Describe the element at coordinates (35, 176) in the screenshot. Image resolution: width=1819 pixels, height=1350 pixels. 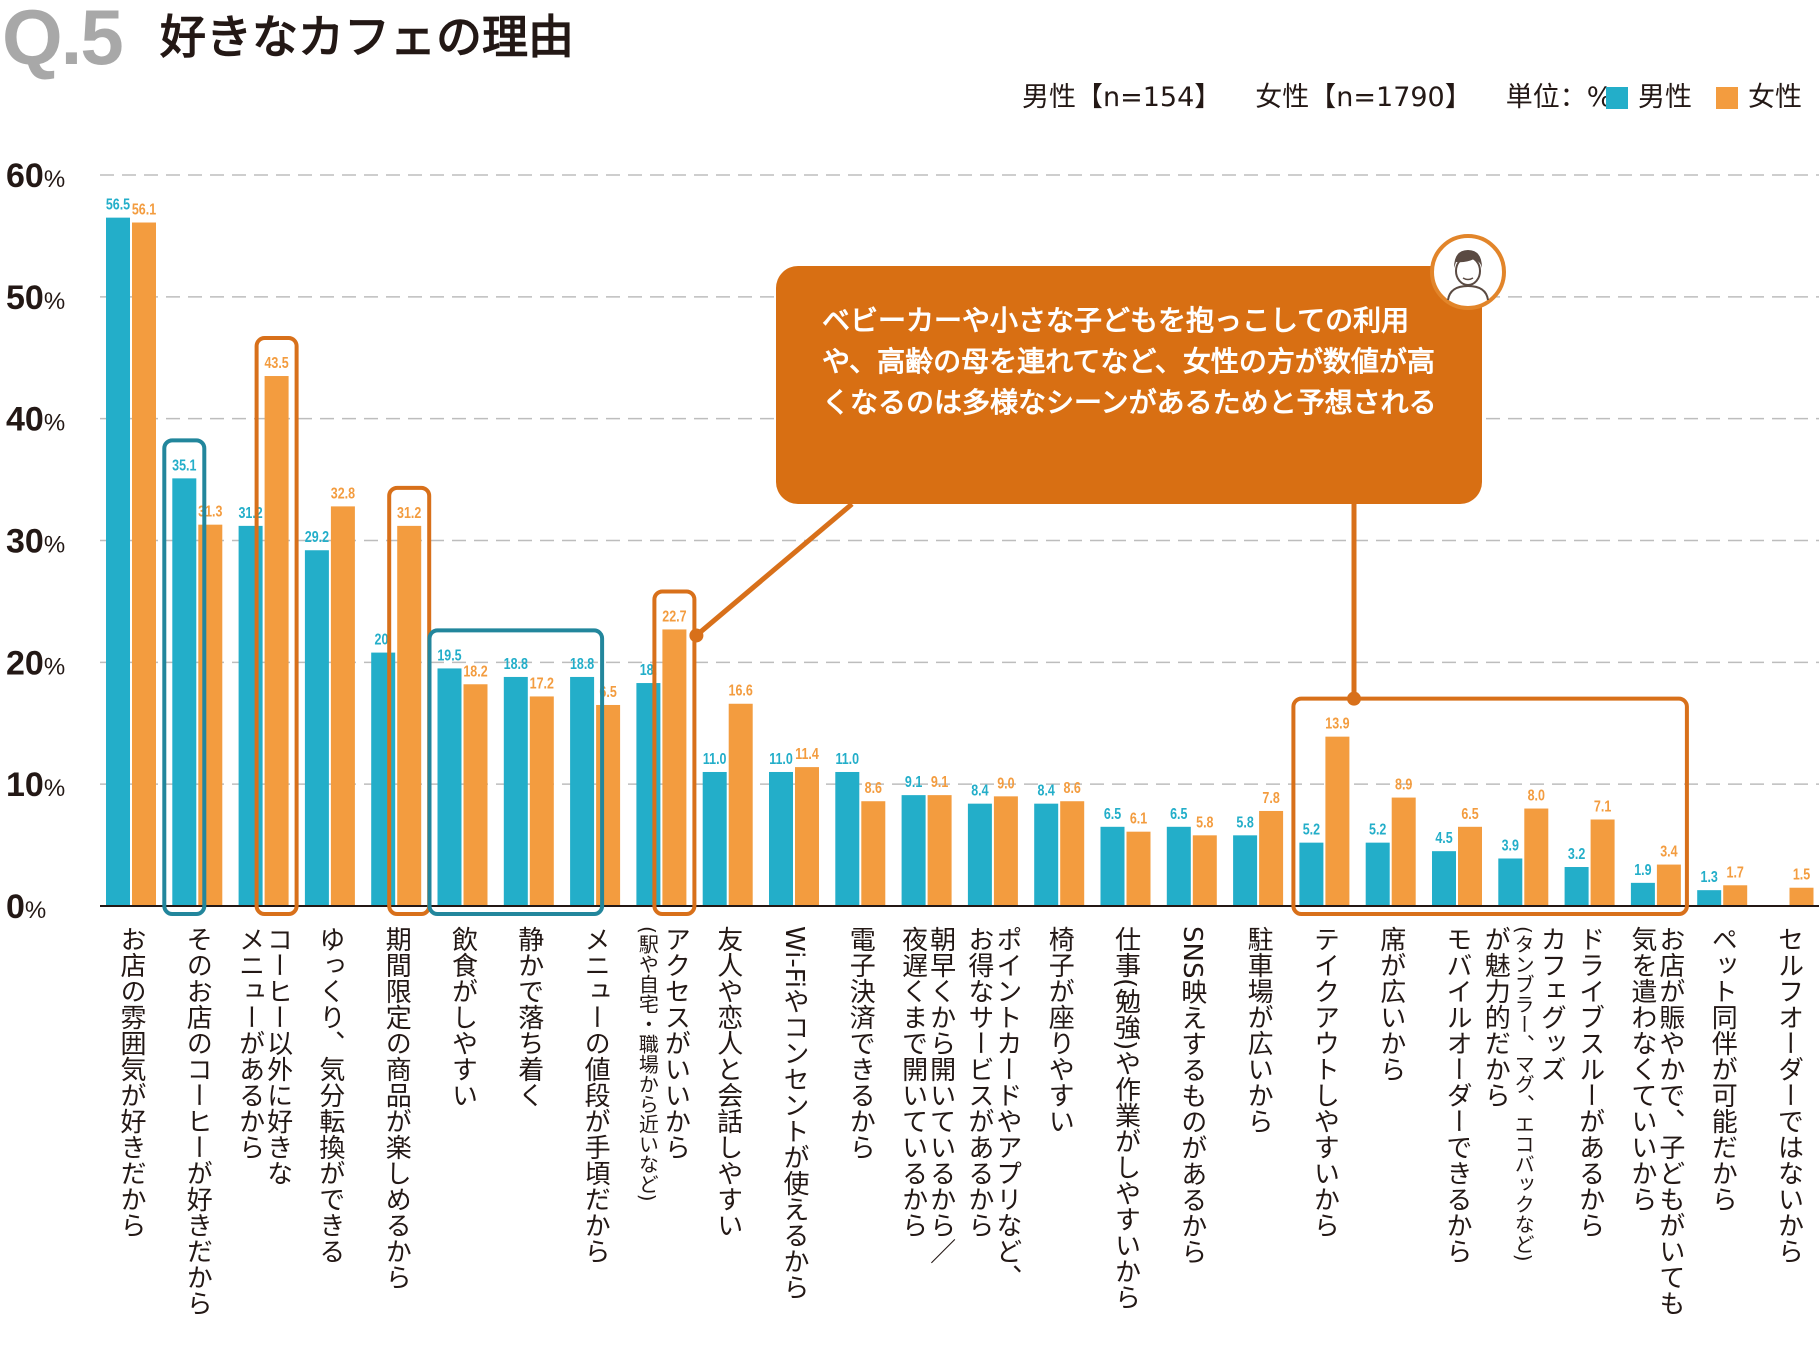
I see `y-tick-label: 60%` at that location.